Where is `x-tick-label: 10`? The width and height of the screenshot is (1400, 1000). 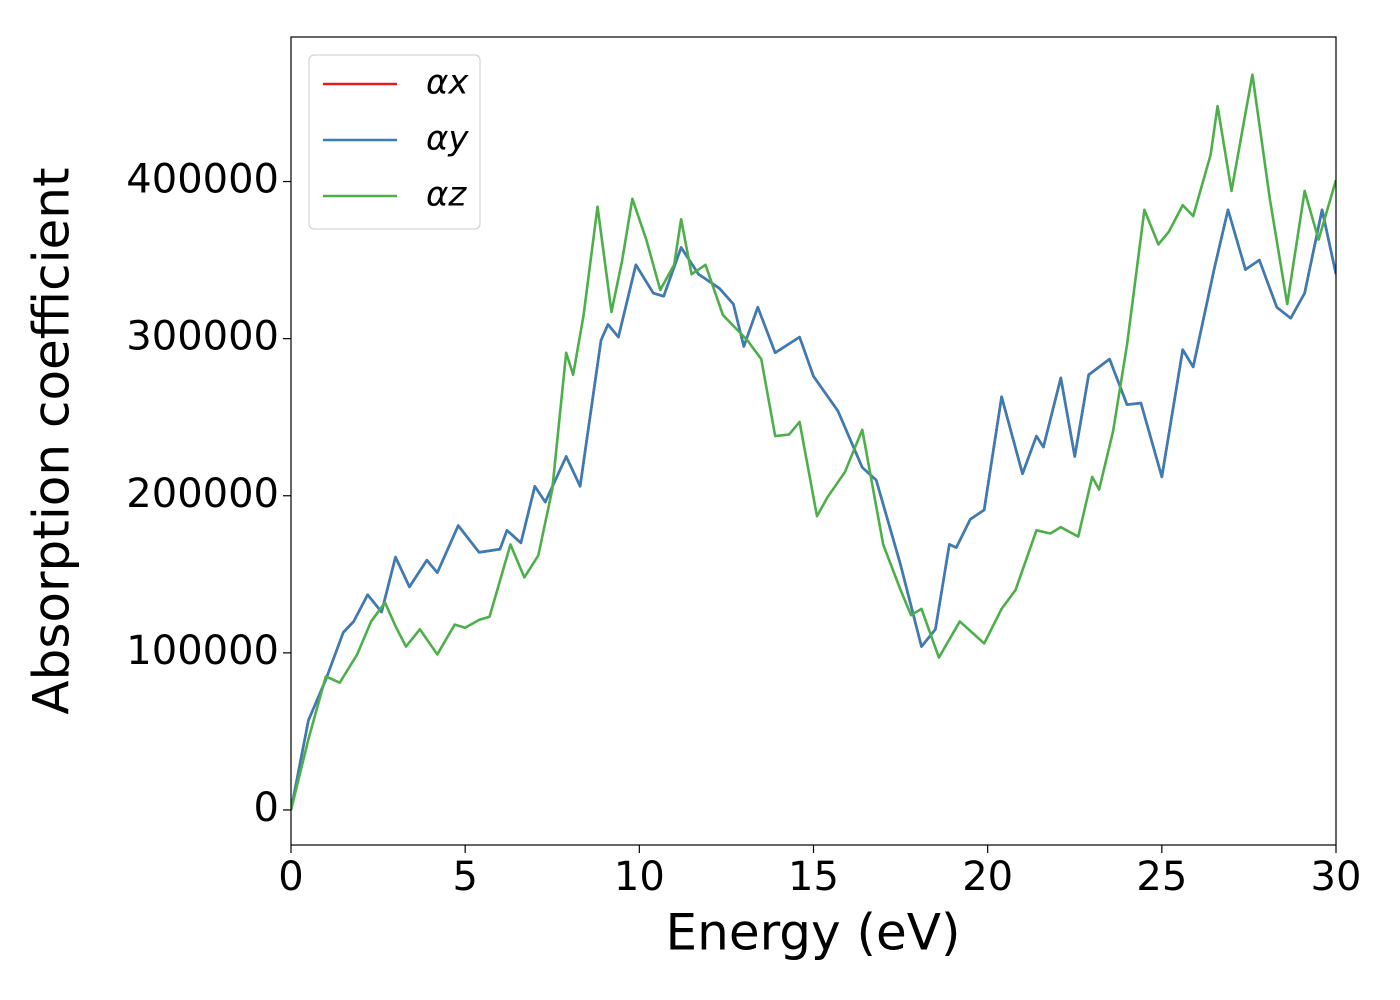
x-tick-label: 10 is located at coordinates (639, 877).